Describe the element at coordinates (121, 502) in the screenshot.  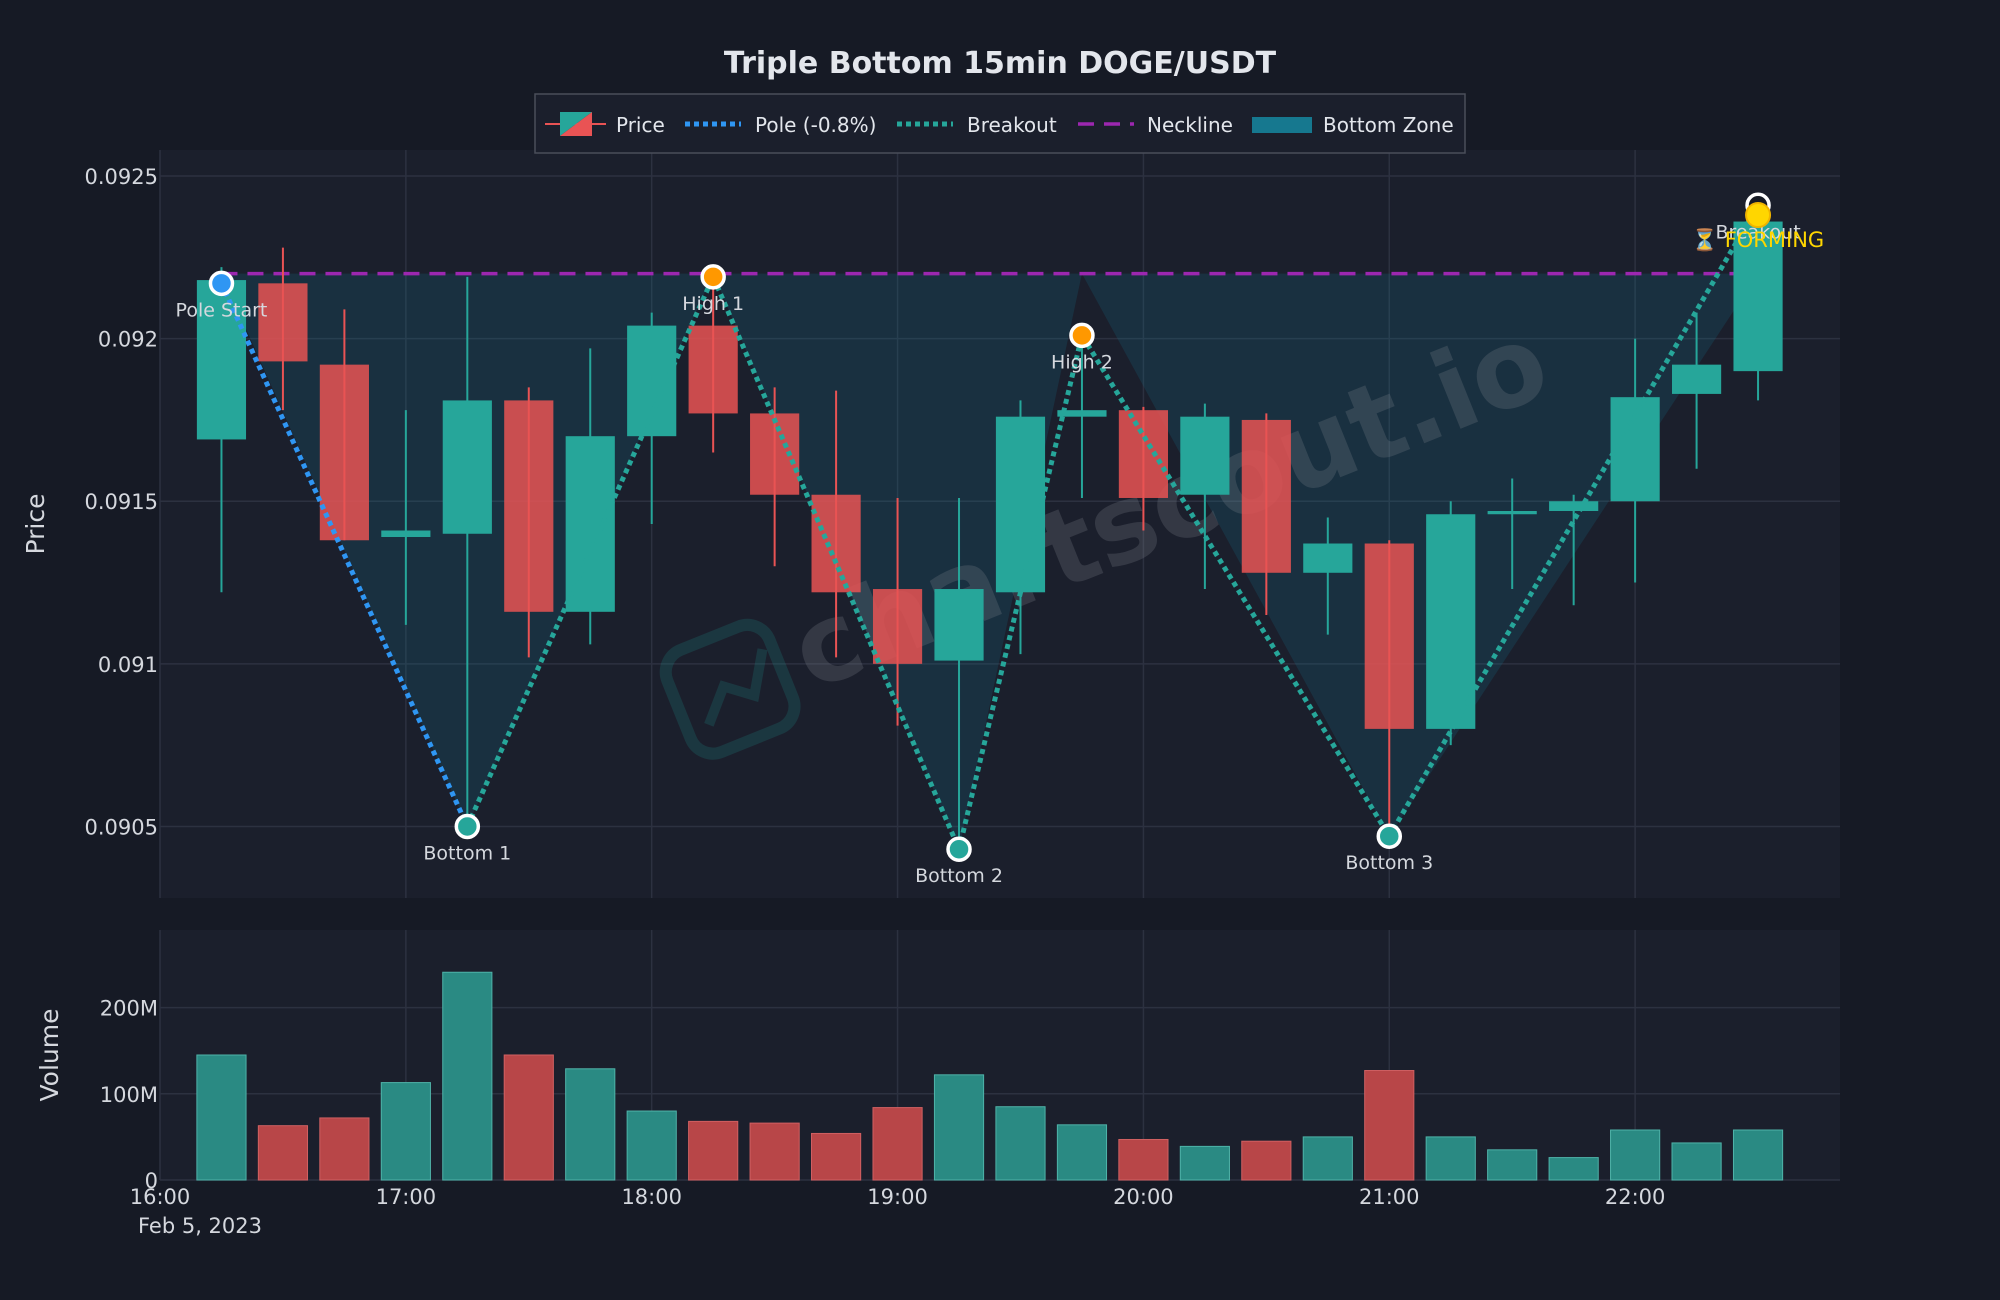
I see `price-tick-label: 0.0915` at that location.